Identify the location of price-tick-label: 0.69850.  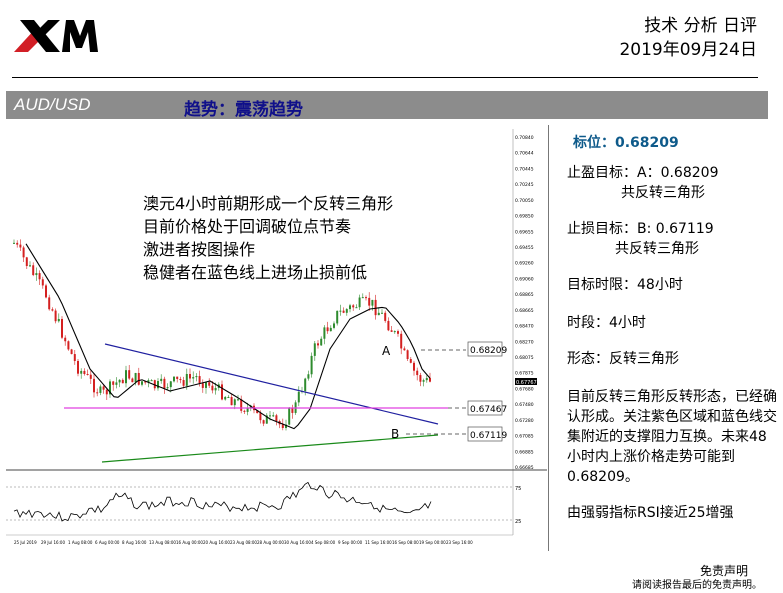
(524, 217).